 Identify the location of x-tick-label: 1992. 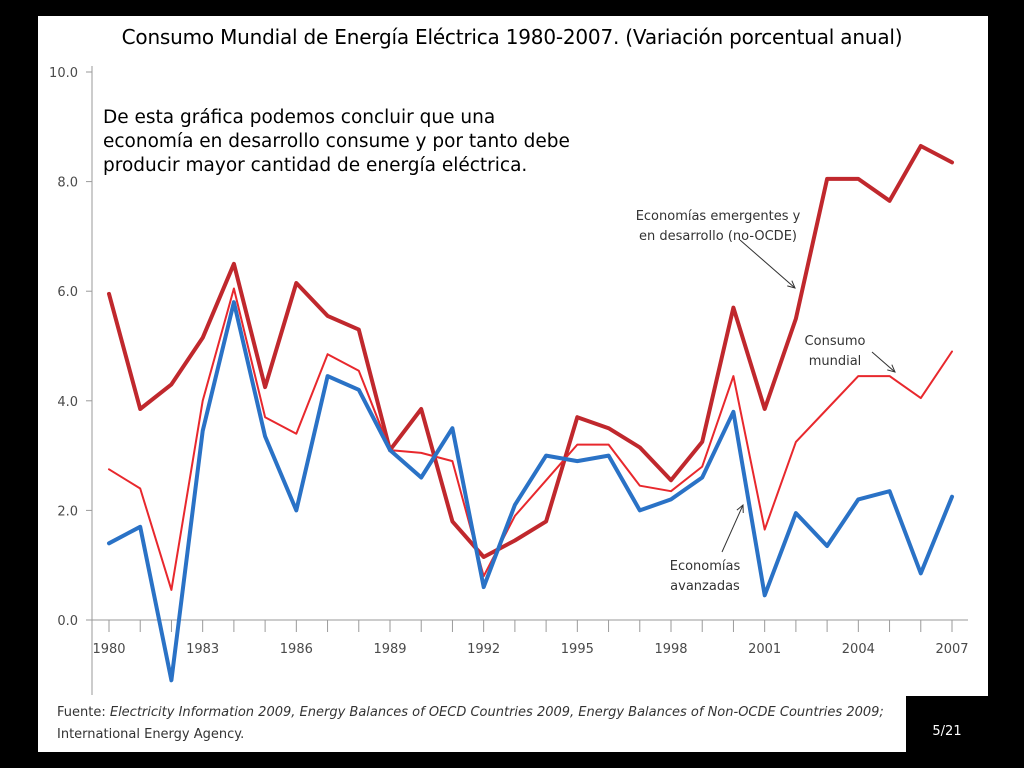
(483, 649).